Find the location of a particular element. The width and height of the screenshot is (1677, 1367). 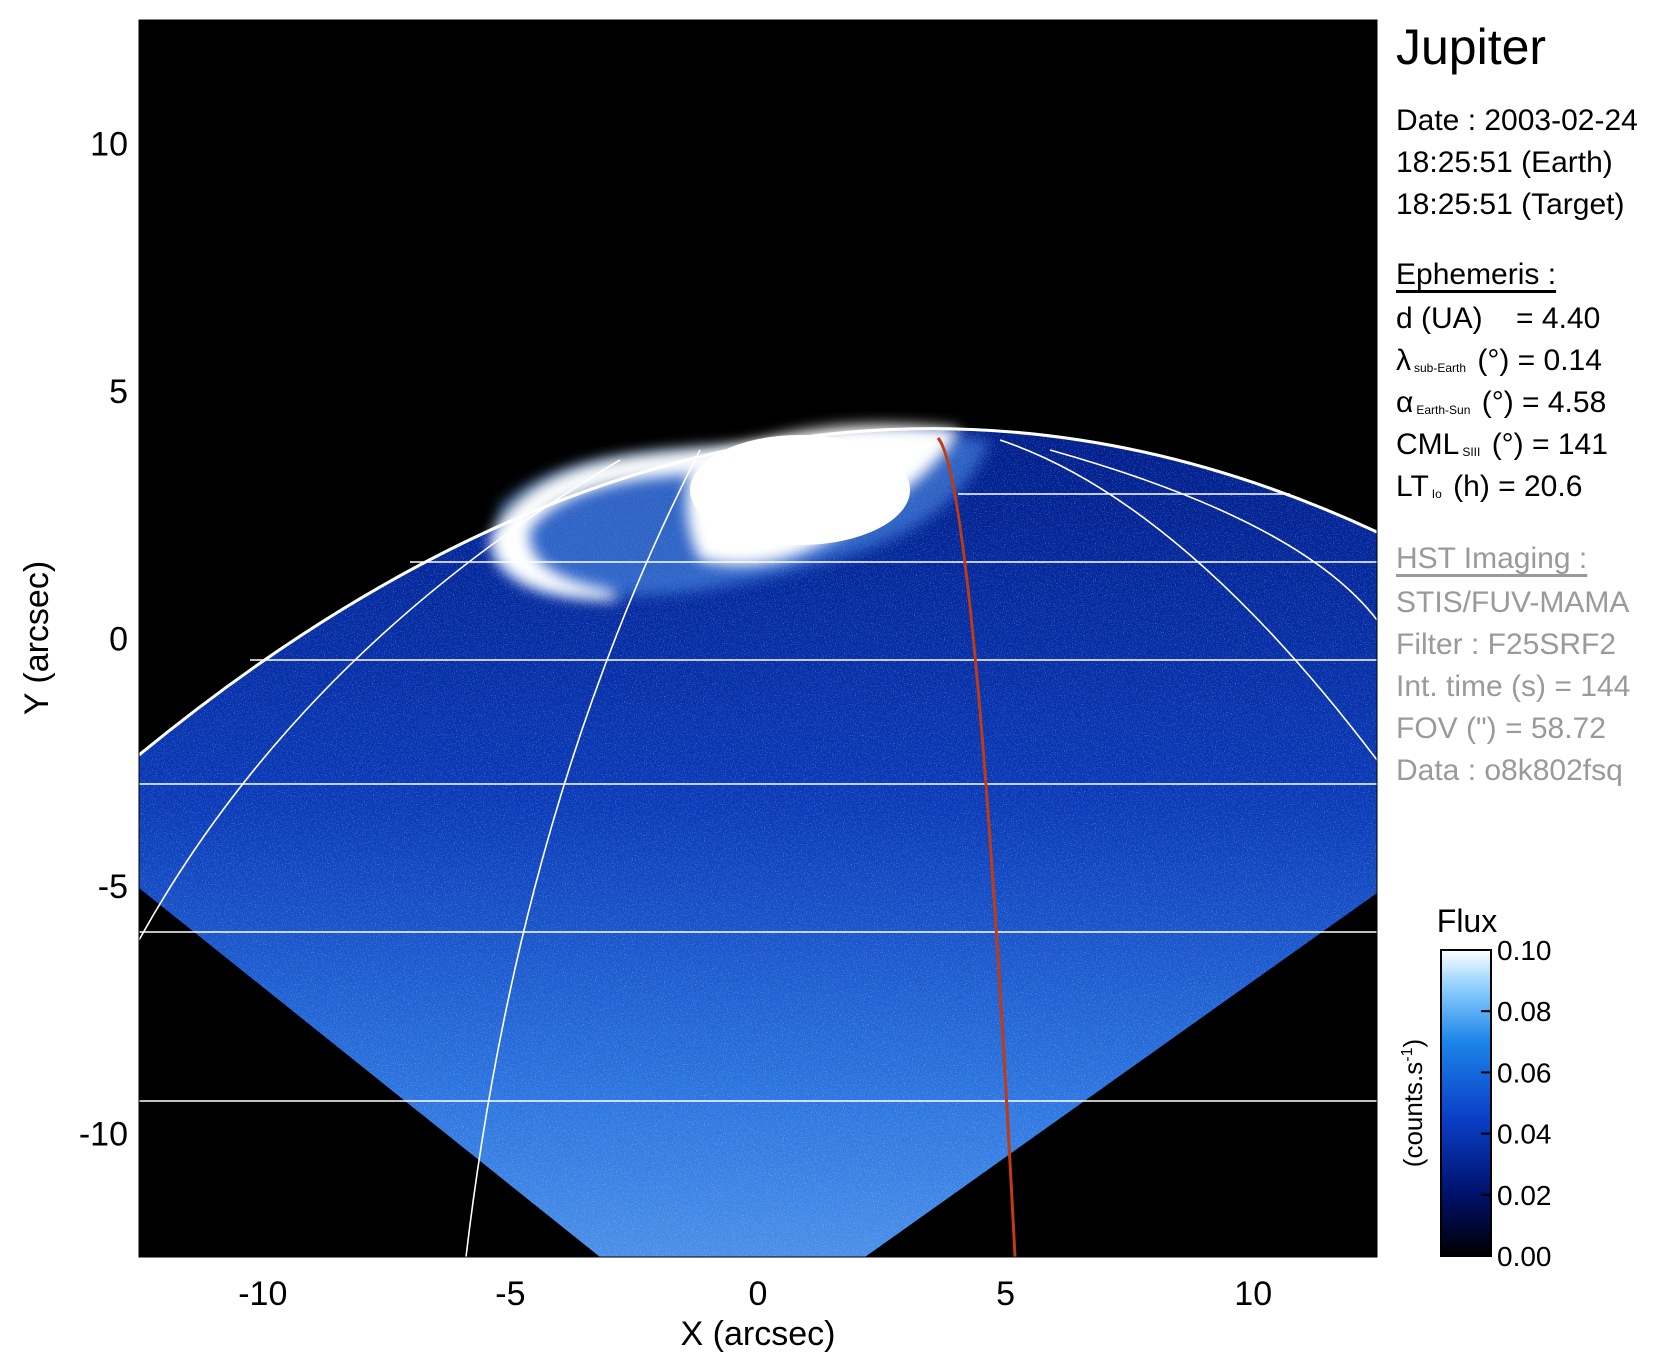

colorbar-tick-label: 0.10 is located at coordinates (1524, 950).